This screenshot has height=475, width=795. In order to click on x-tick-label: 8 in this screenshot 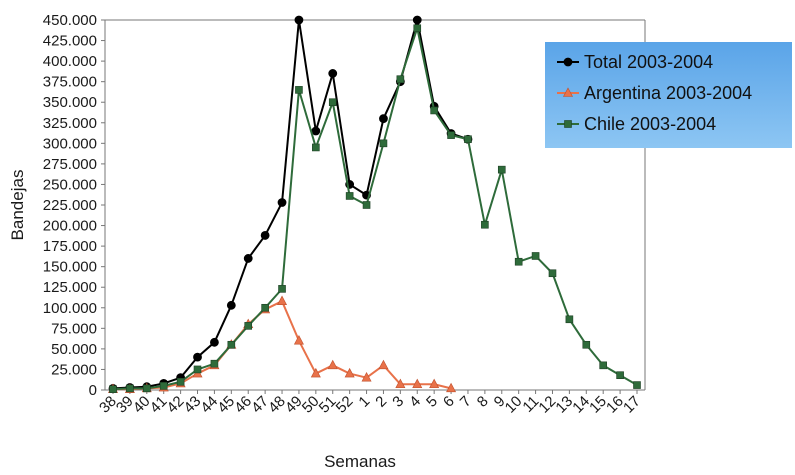, I will do `click(483, 402)`.